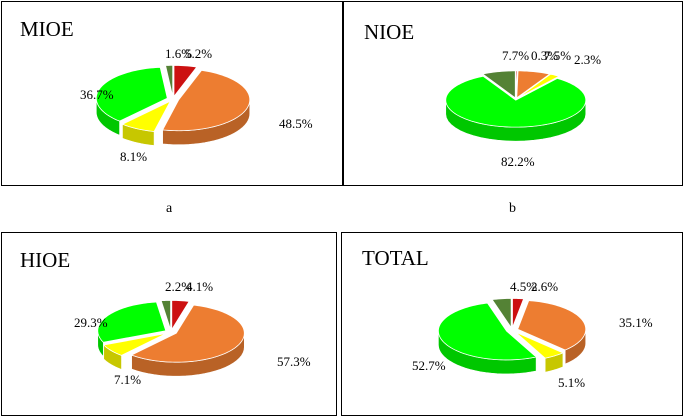 Image resolution: width=685 pixels, height=417 pixels. What do you see at coordinates (178, 53) in the screenshot?
I see `data-label: 1.6%` at bounding box center [178, 53].